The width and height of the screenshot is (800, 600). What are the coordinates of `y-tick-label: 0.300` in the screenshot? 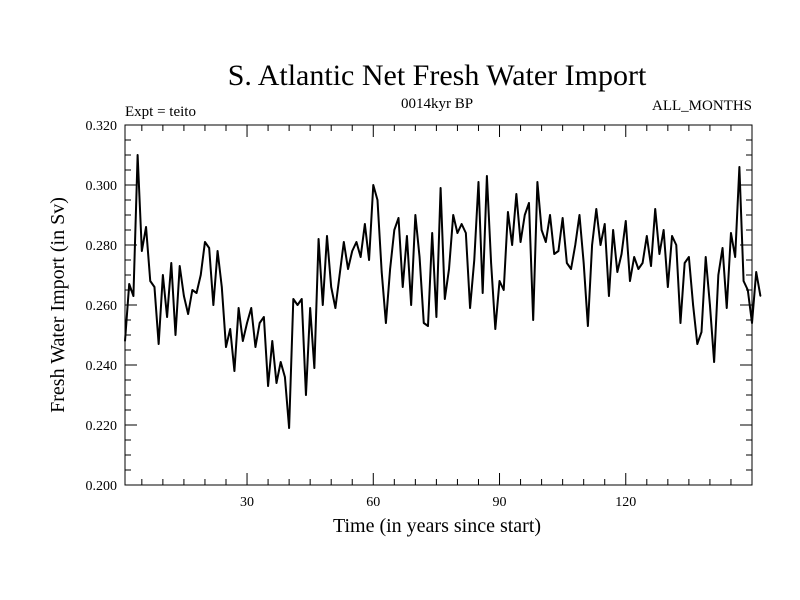 It's located at (102, 186).